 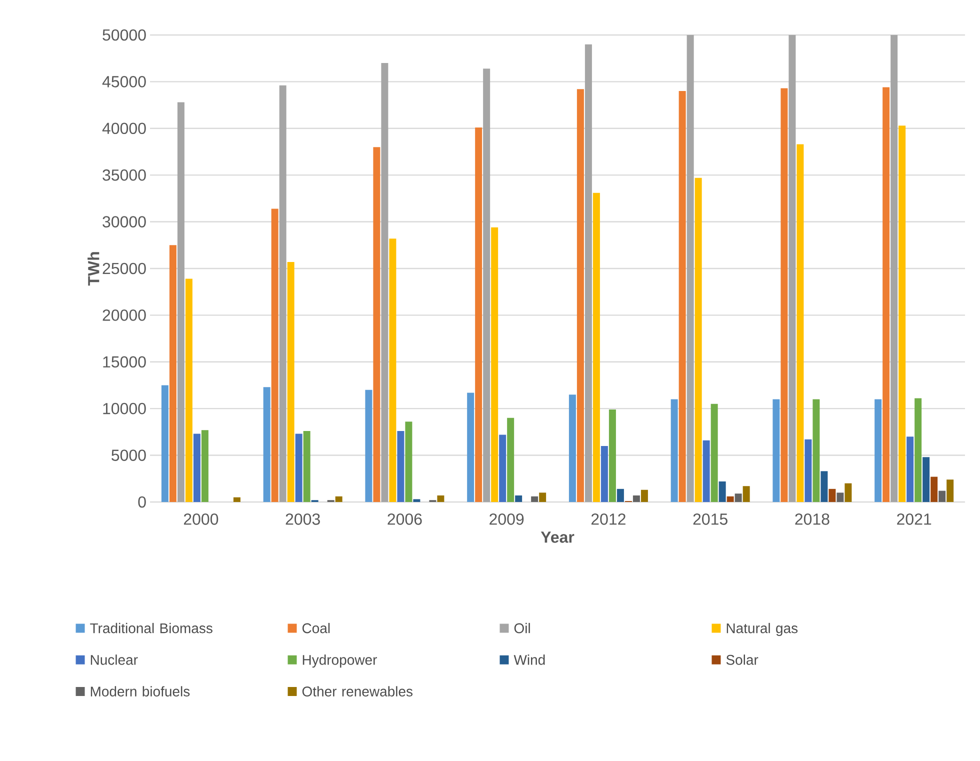 I want to click on y-tick-label: 50000, so click(x=124, y=35).